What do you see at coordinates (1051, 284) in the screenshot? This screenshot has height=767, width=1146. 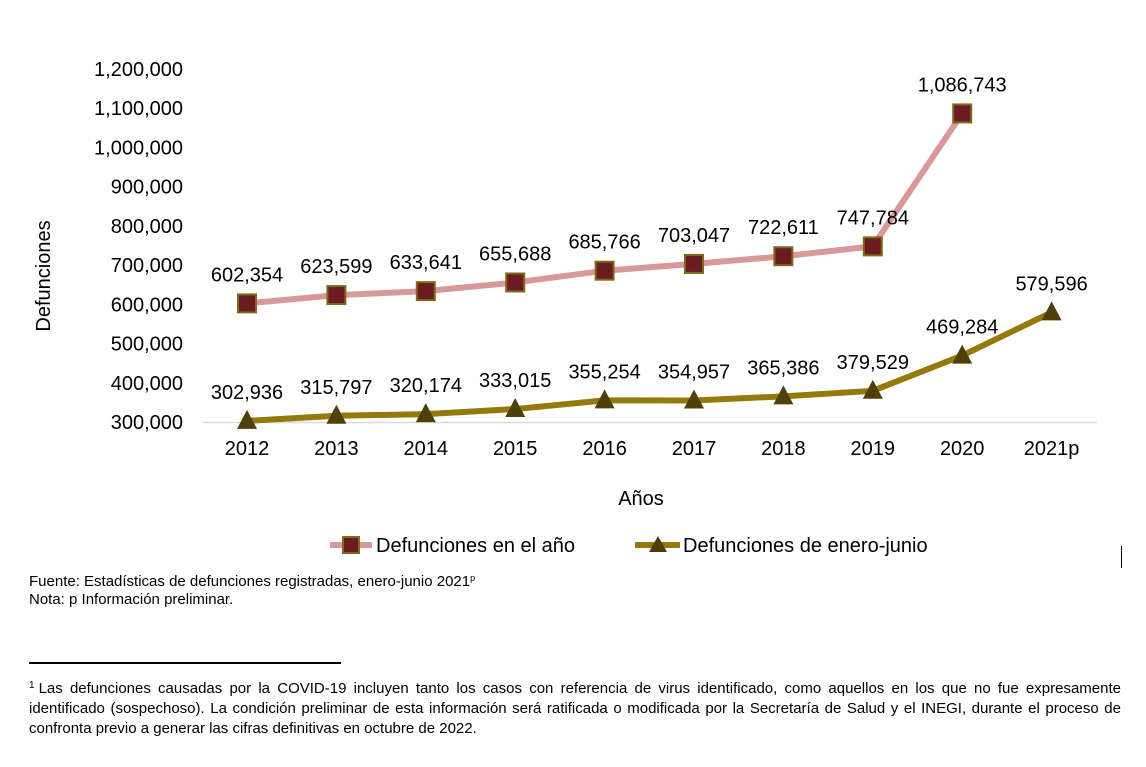 I see `data-label: 579,596` at bounding box center [1051, 284].